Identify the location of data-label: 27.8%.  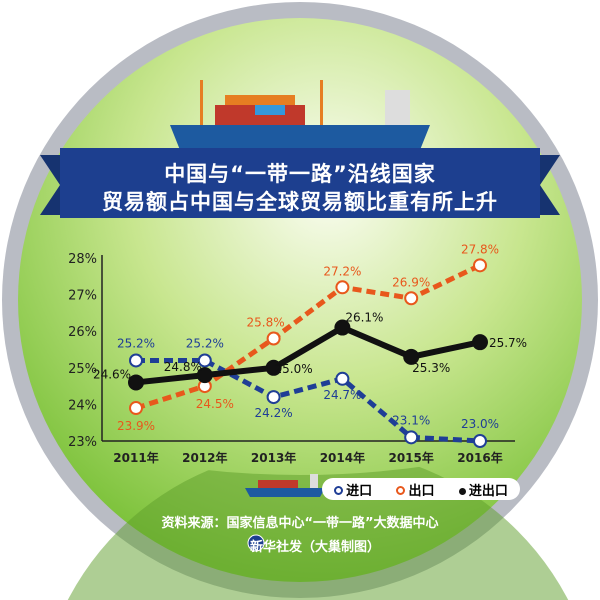
(480, 249).